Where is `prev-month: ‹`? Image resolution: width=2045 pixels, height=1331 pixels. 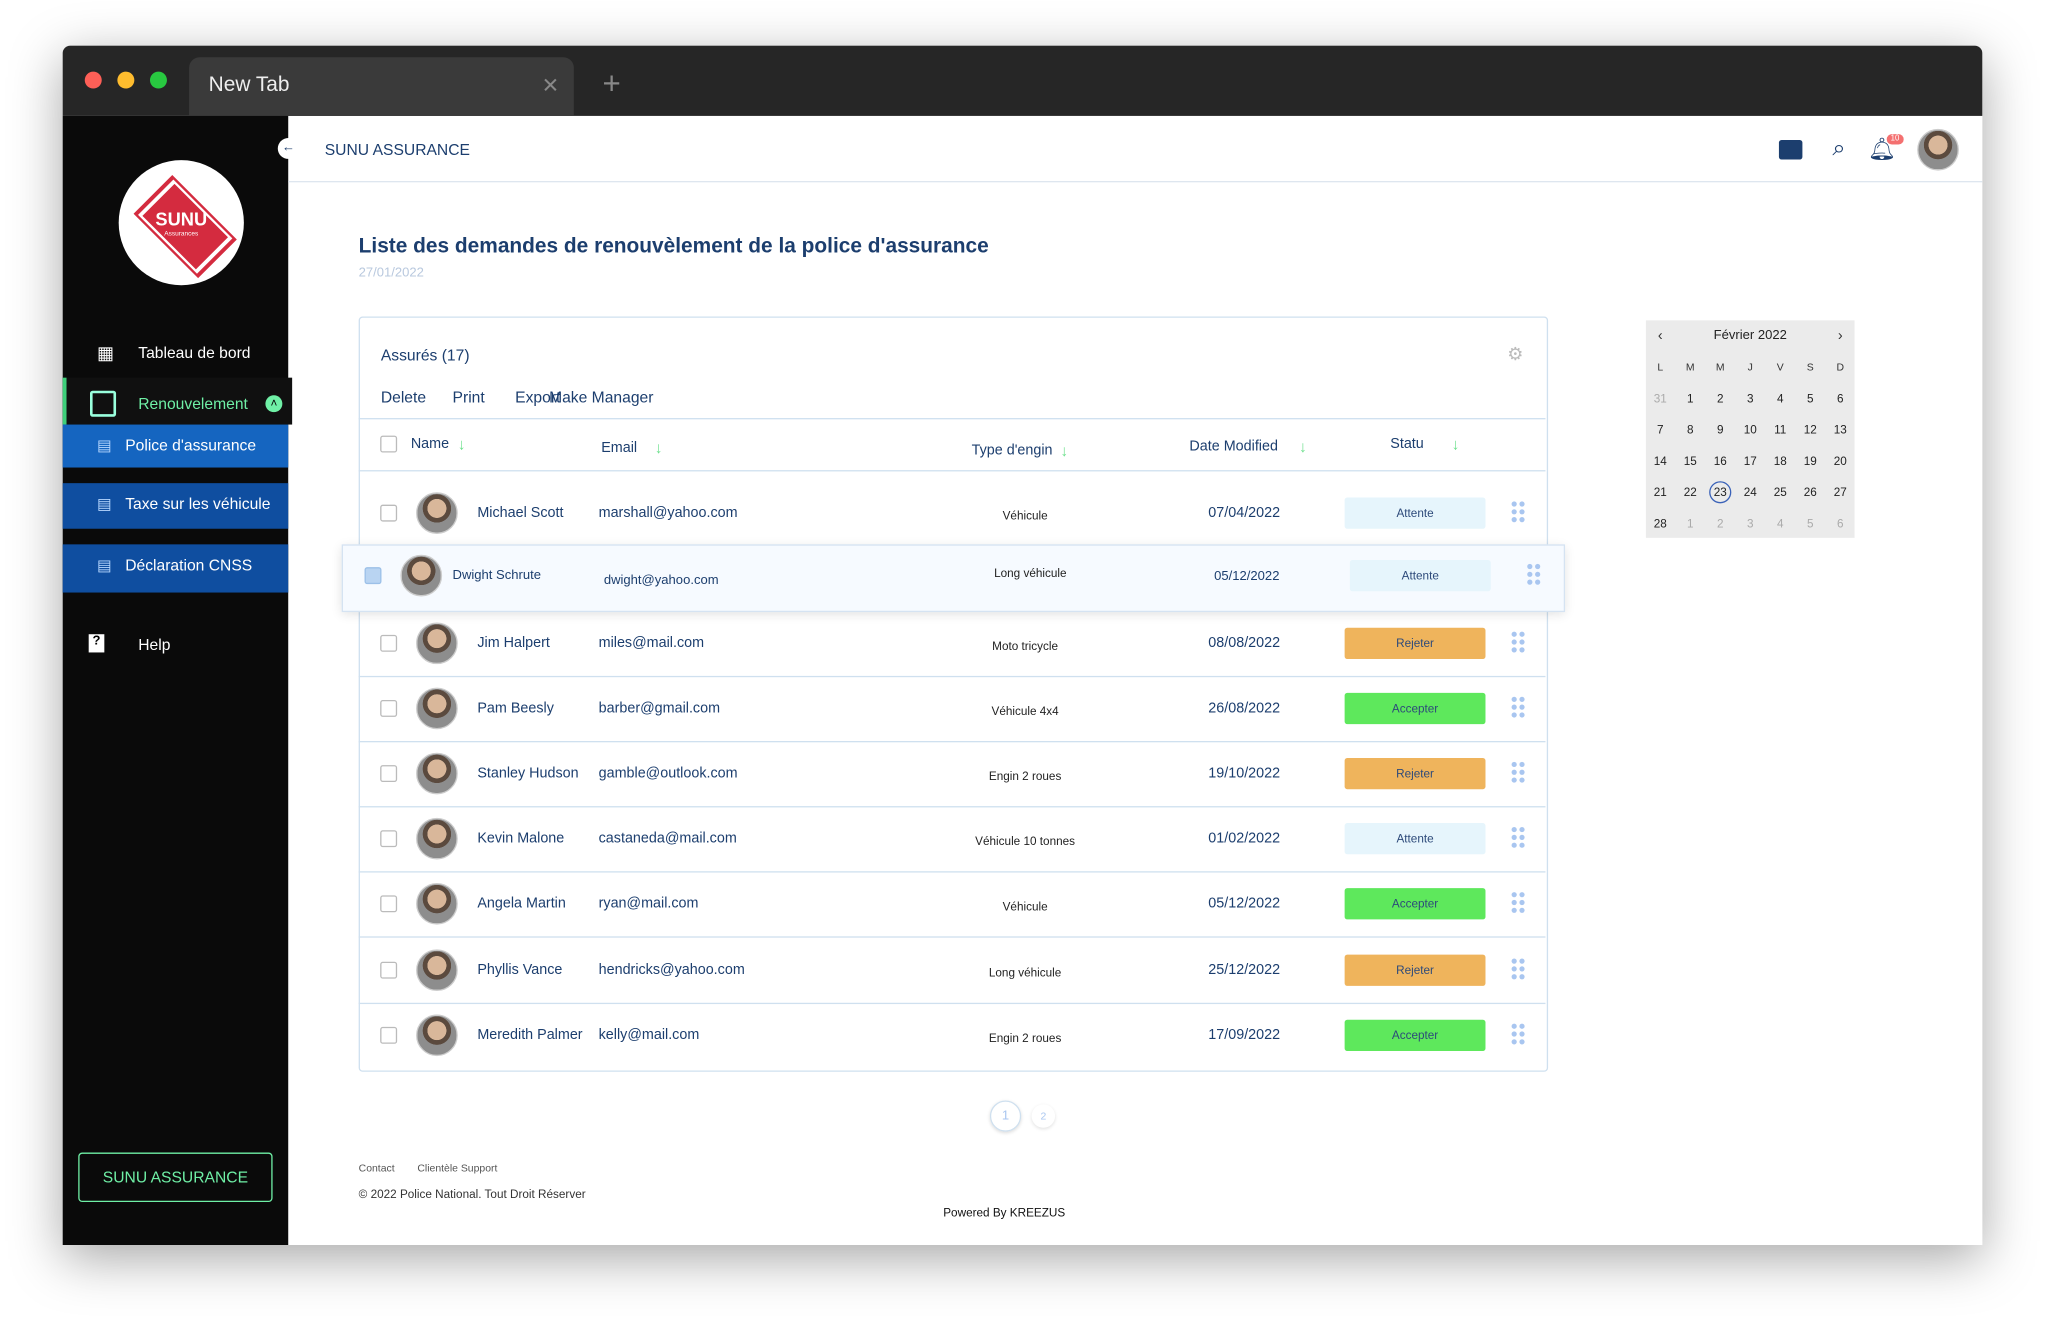 prev-month: ‹ is located at coordinates (1660, 336).